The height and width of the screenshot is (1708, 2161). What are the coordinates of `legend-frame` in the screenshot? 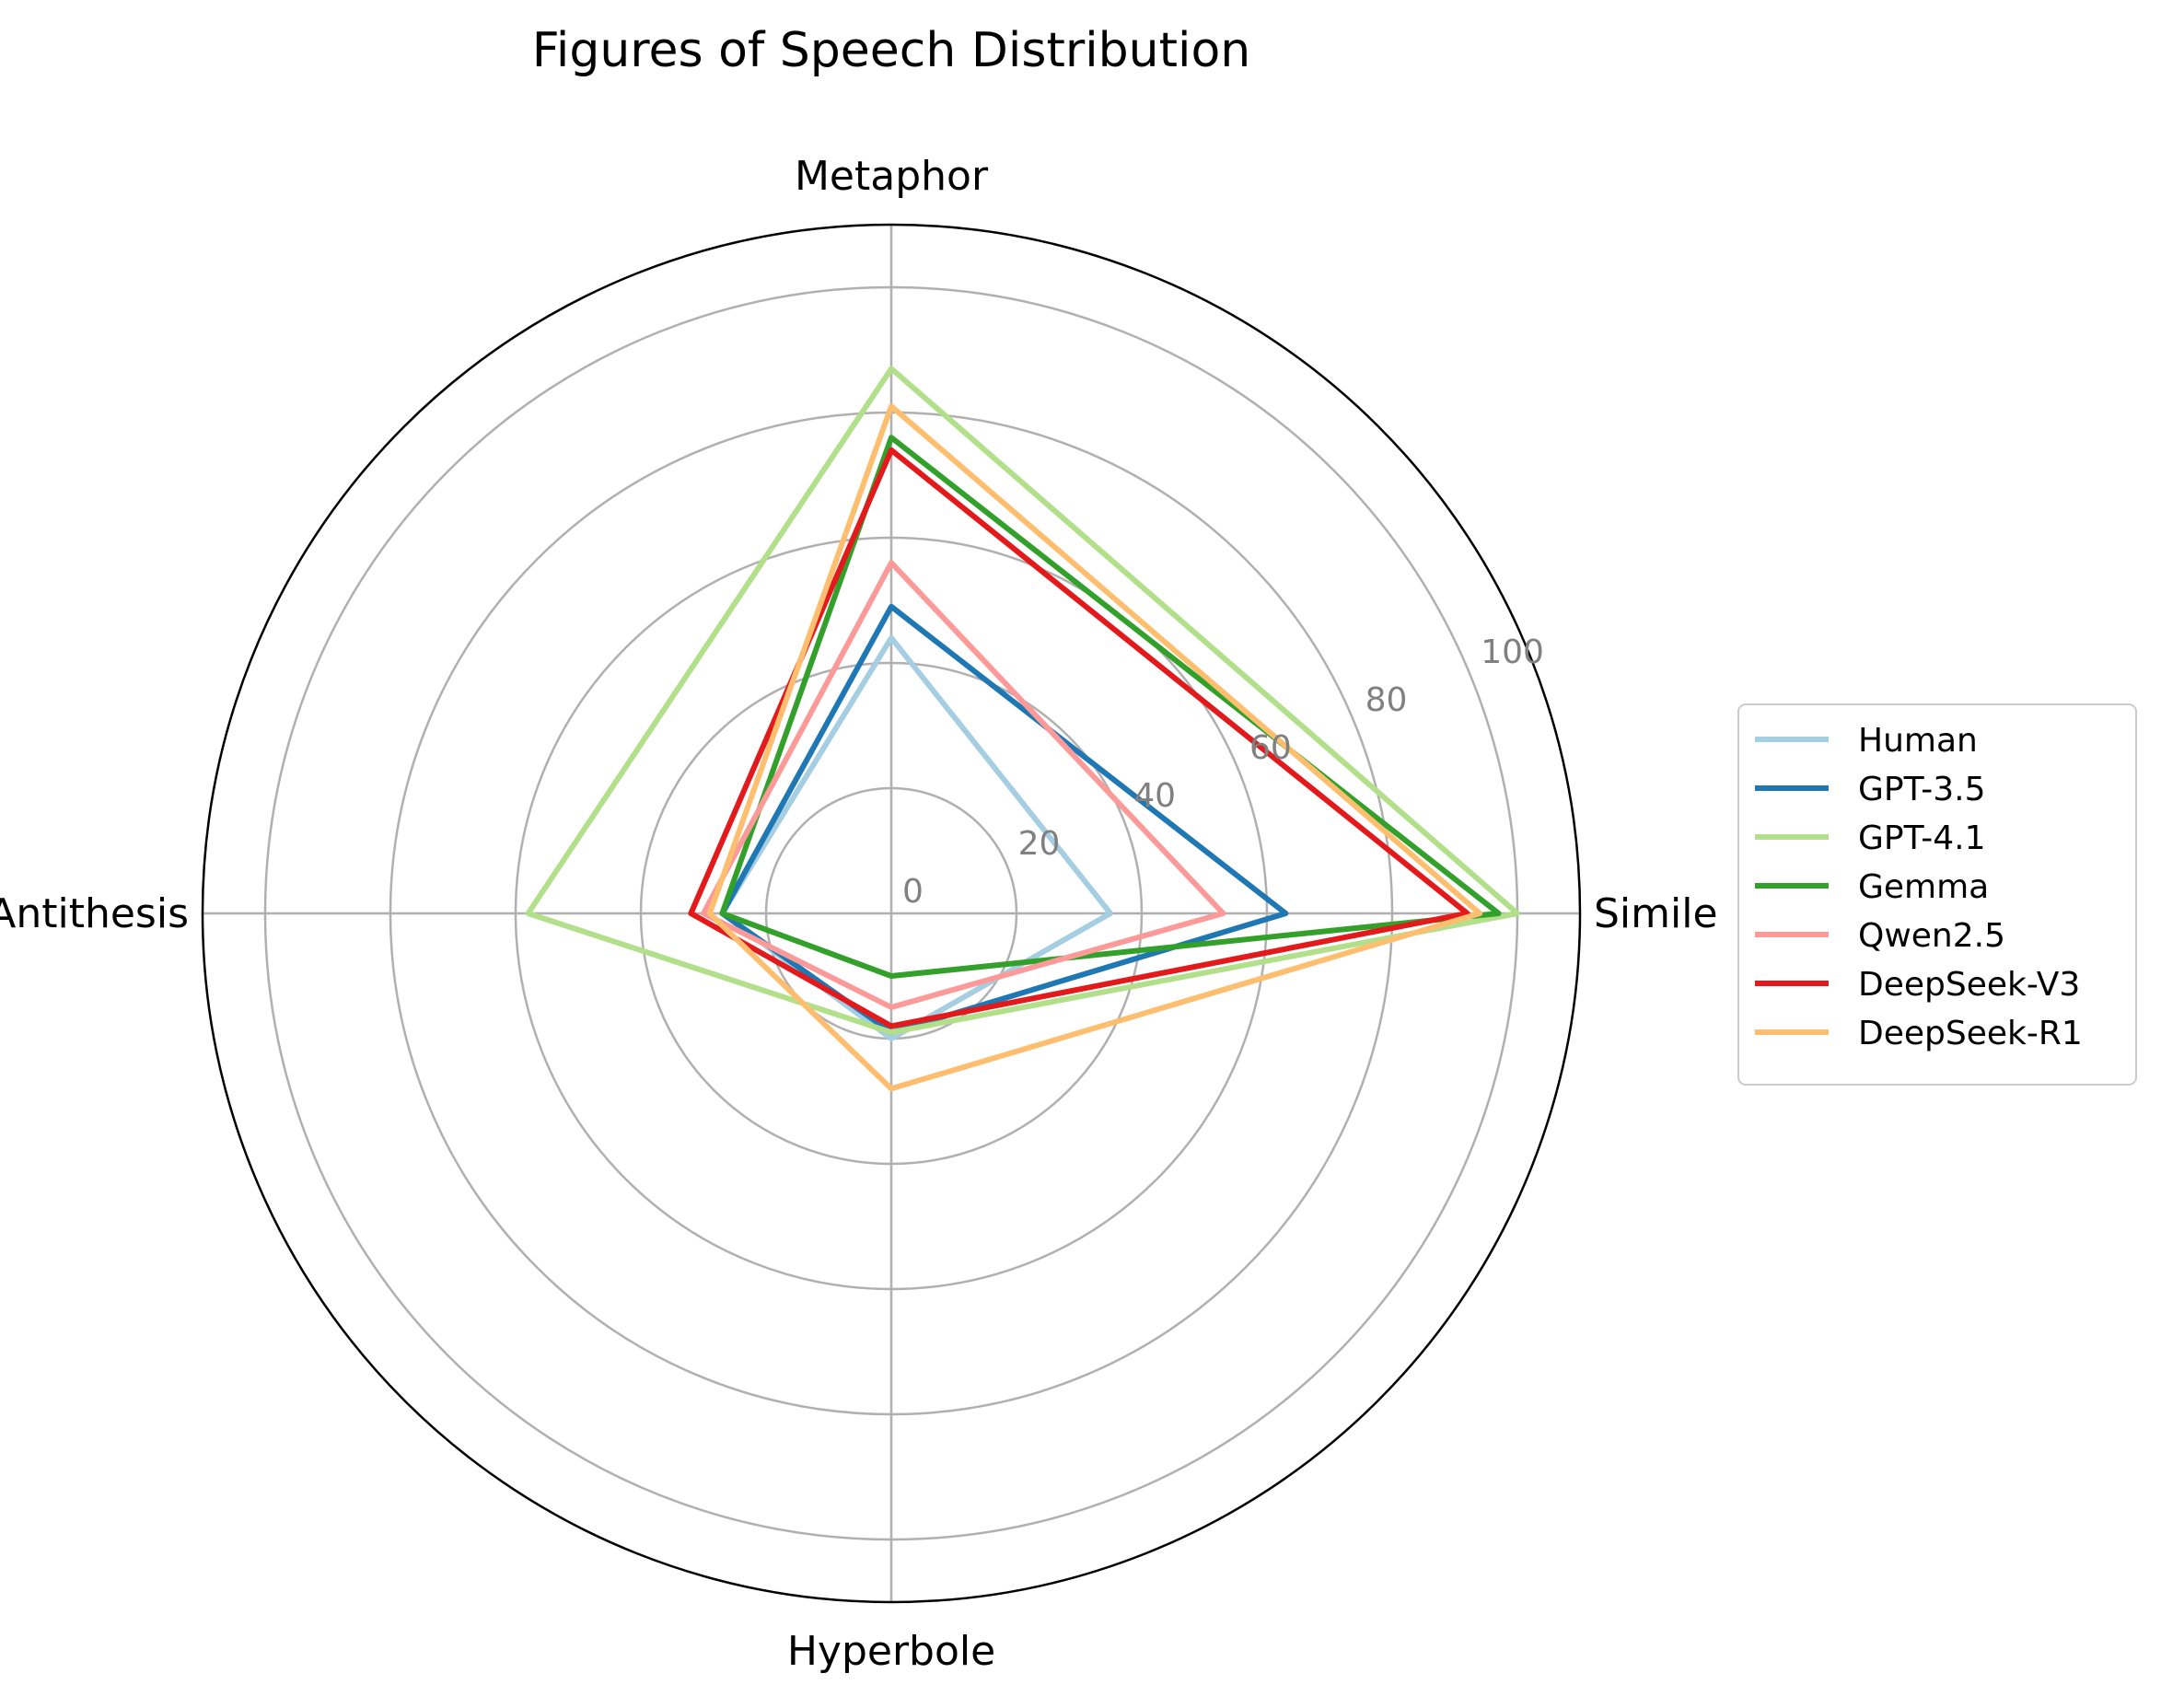 It's located at (1937, 895).